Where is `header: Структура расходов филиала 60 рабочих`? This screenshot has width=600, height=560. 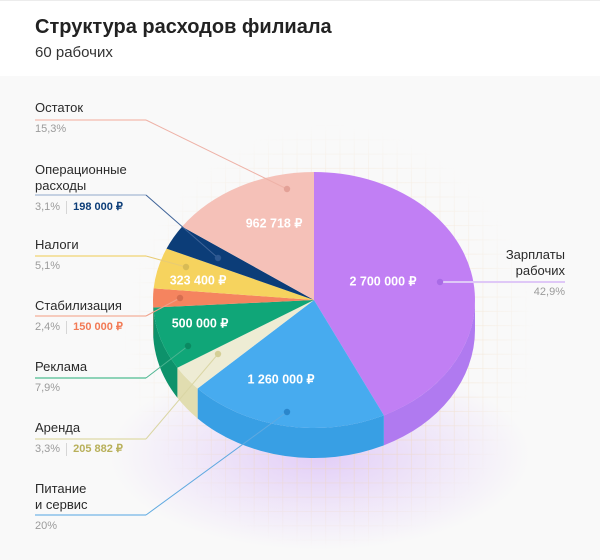
header: Структура расходов филиала 60 рабочих is located at coordinates (300, 38).